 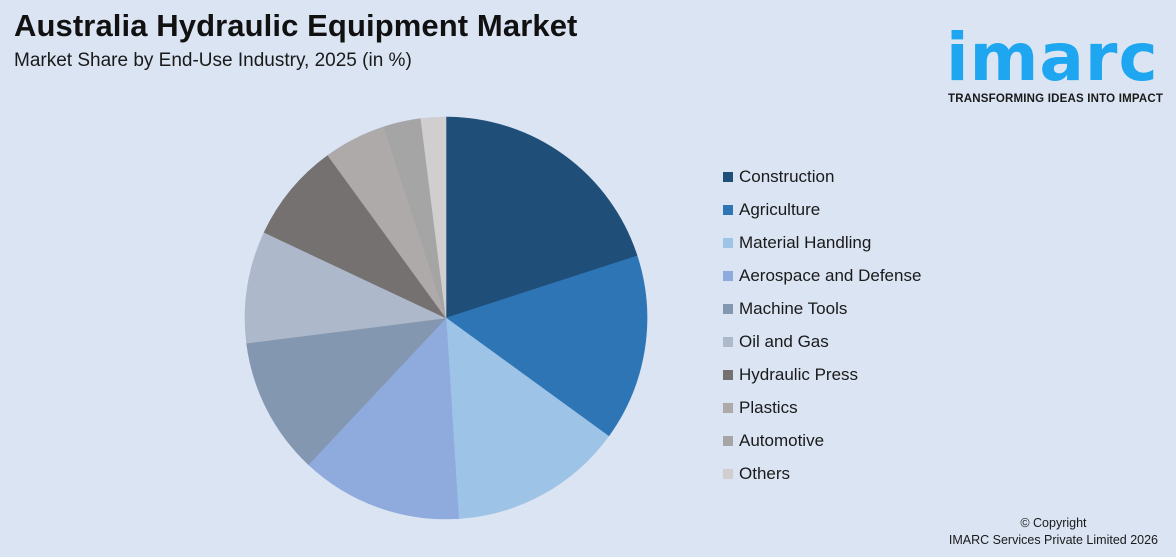 I want to click on legend-item: Hydraulic Press, so click(x=822, y=375).